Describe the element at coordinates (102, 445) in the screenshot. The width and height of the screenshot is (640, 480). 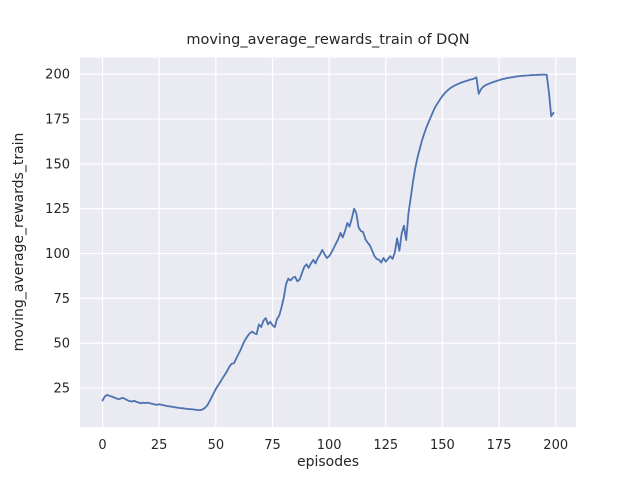
I see `x-tick-label: 0` at that location.